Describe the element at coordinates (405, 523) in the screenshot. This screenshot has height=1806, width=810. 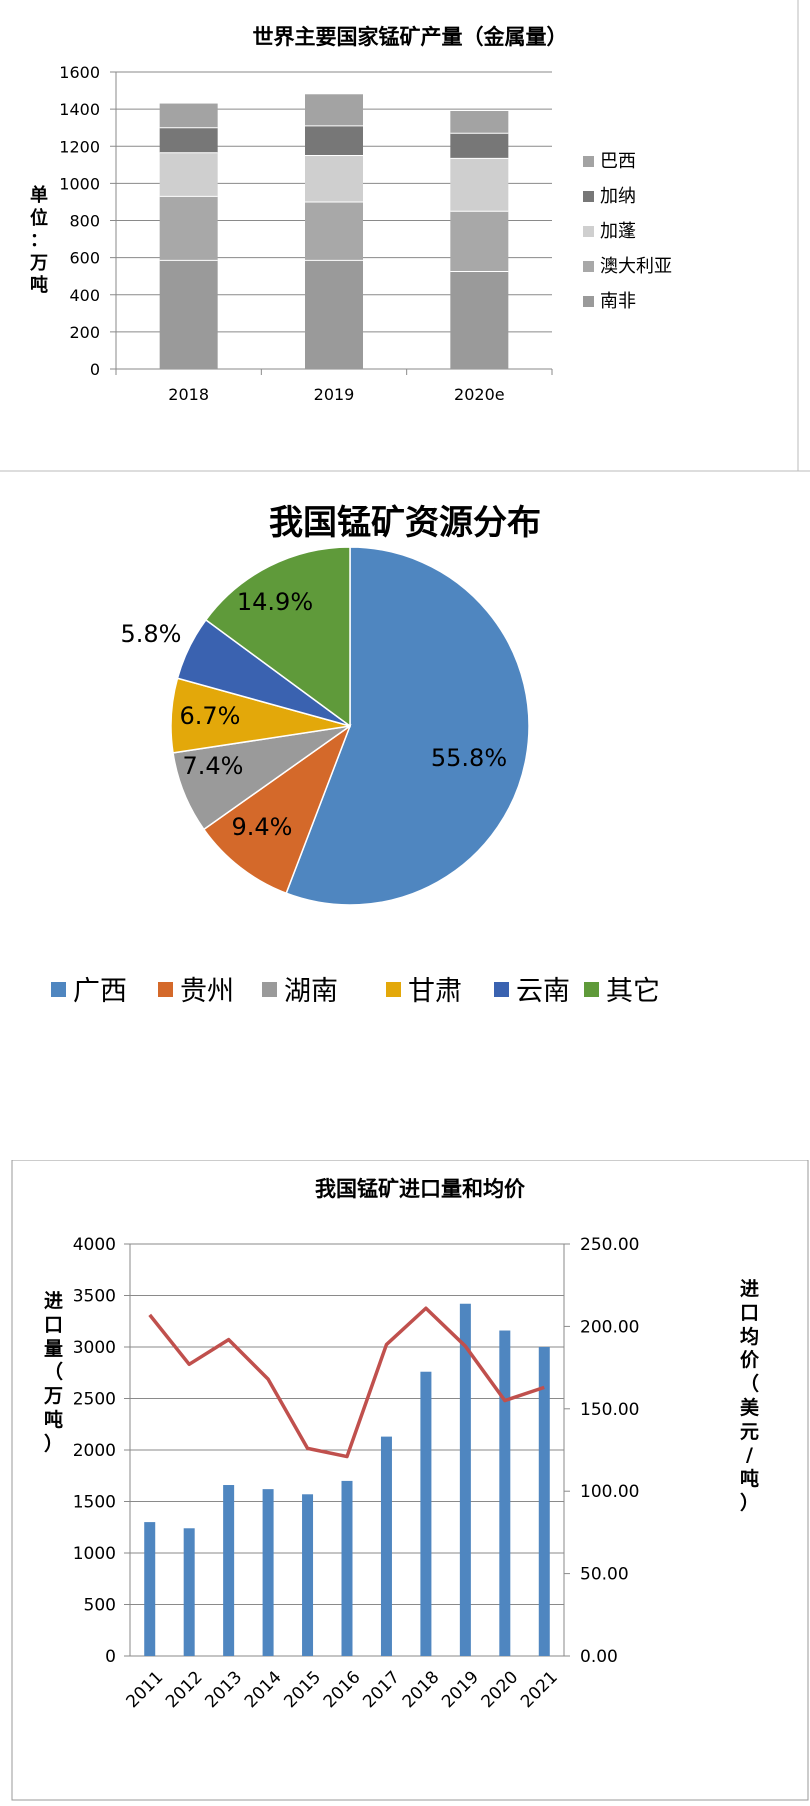
I see `chart-title: 我国锰矿资源分布` at that location.